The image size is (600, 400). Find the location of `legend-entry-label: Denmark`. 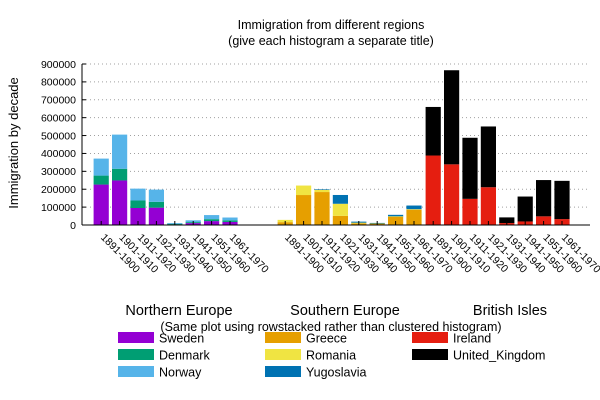

legend-entry-label: Denmark is located at coordinates (184, 356).